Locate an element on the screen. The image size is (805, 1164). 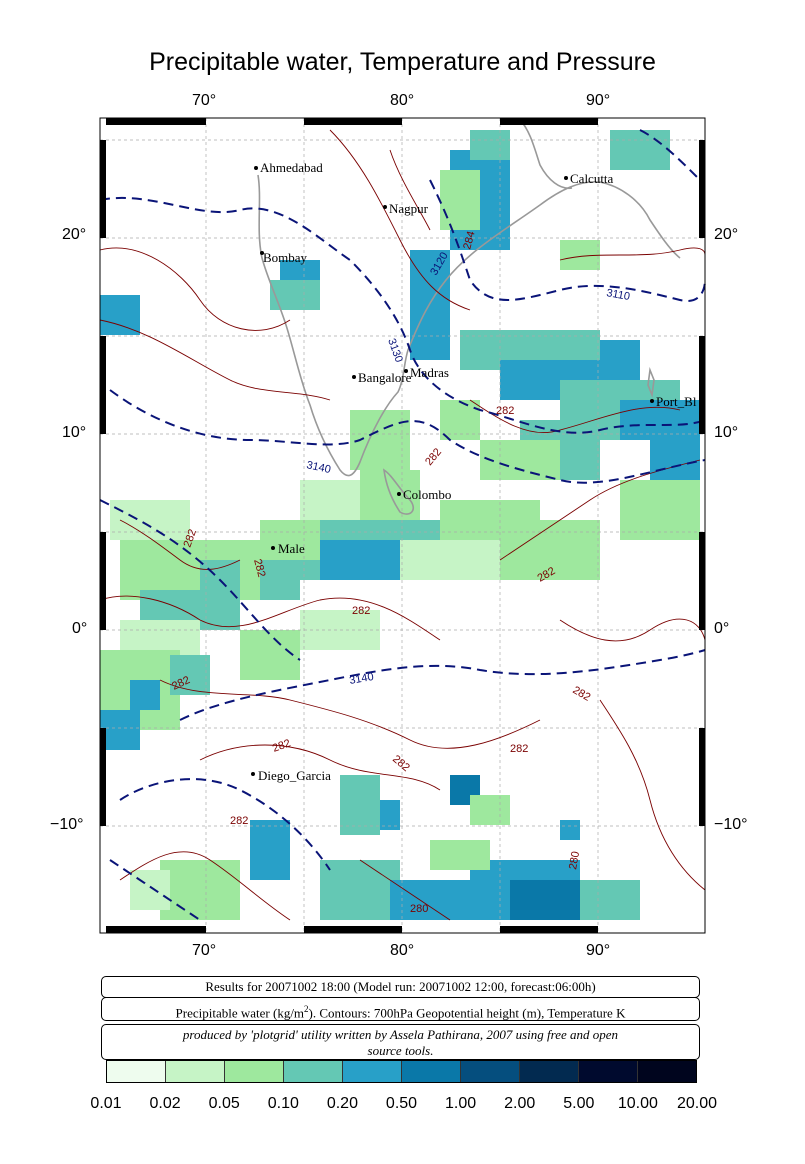
lat-label-left: 10° is located at coordinates (74, 432).